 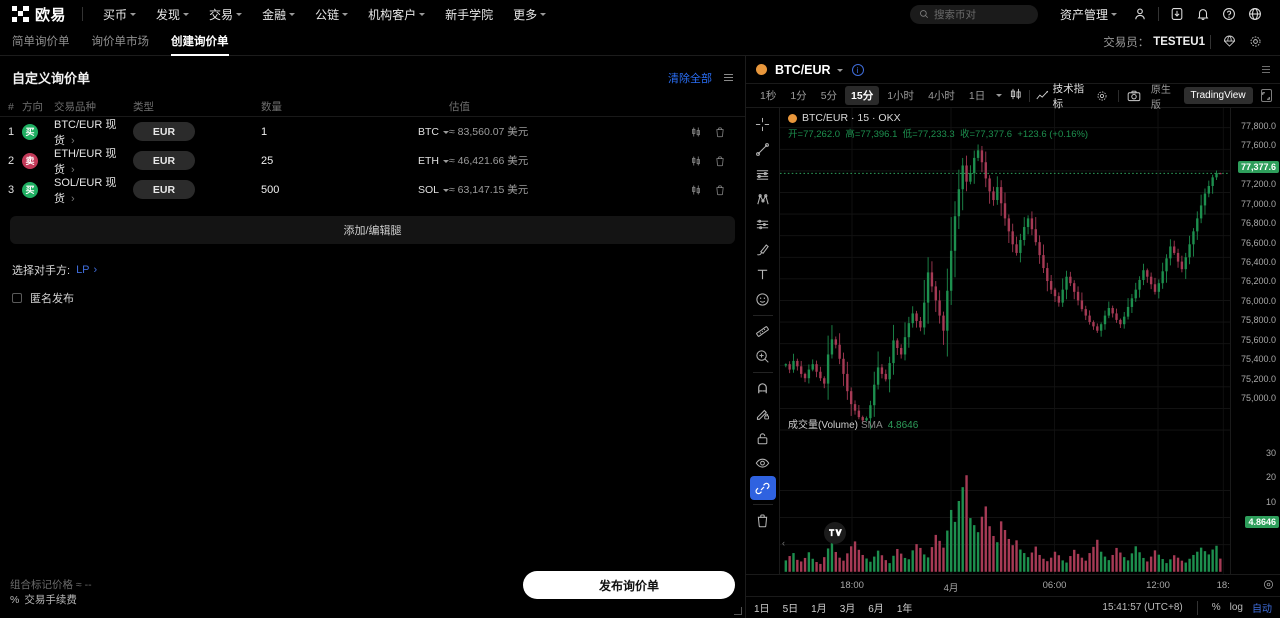 I want to click on help-icon, so click(x=1229, y=14).